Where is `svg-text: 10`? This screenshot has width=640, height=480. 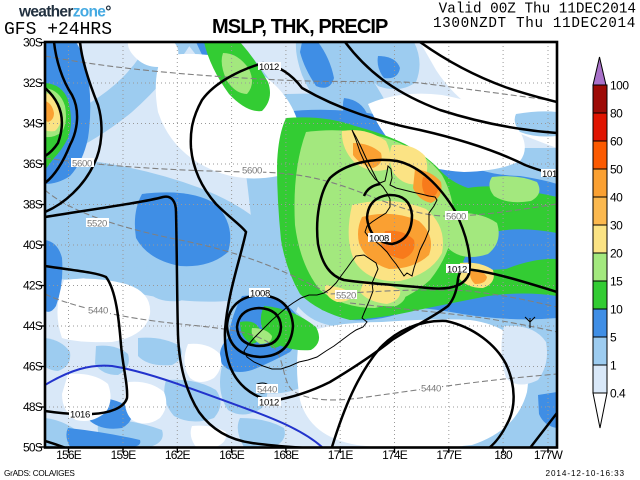
svg-text: 10 is located at coordinates (616, 310).